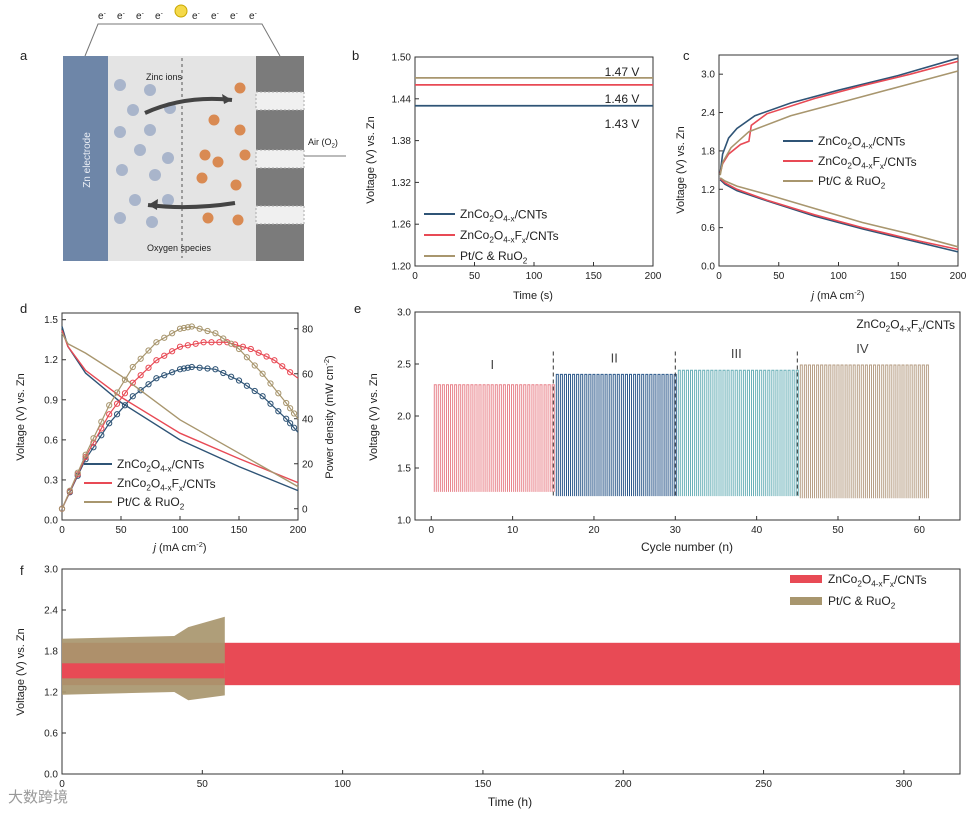  What do you see at coordinates (843, 579) in the screenshot?
I see `f-legend-label-fcnts-part: ZnCo` at bounding box center [843, 579].